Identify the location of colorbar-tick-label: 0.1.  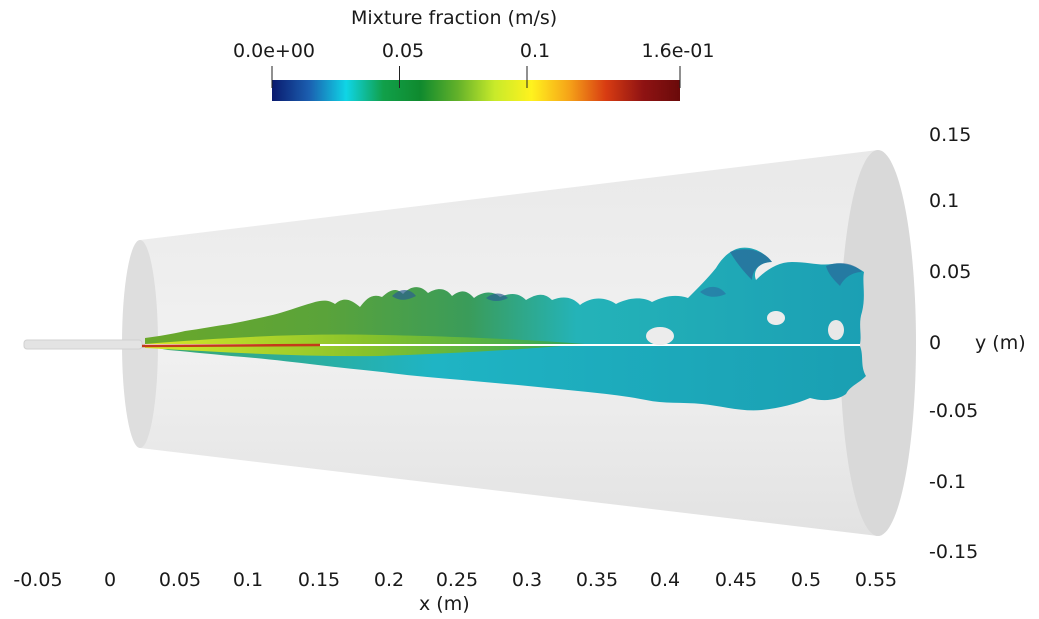
(535, 51).